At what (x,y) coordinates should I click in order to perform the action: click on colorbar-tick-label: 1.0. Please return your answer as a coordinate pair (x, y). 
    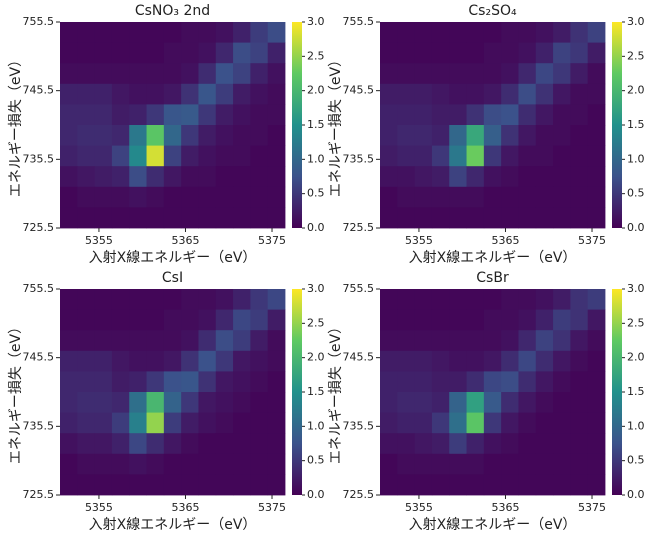
    Looking at the image, I should click on (316, 158).